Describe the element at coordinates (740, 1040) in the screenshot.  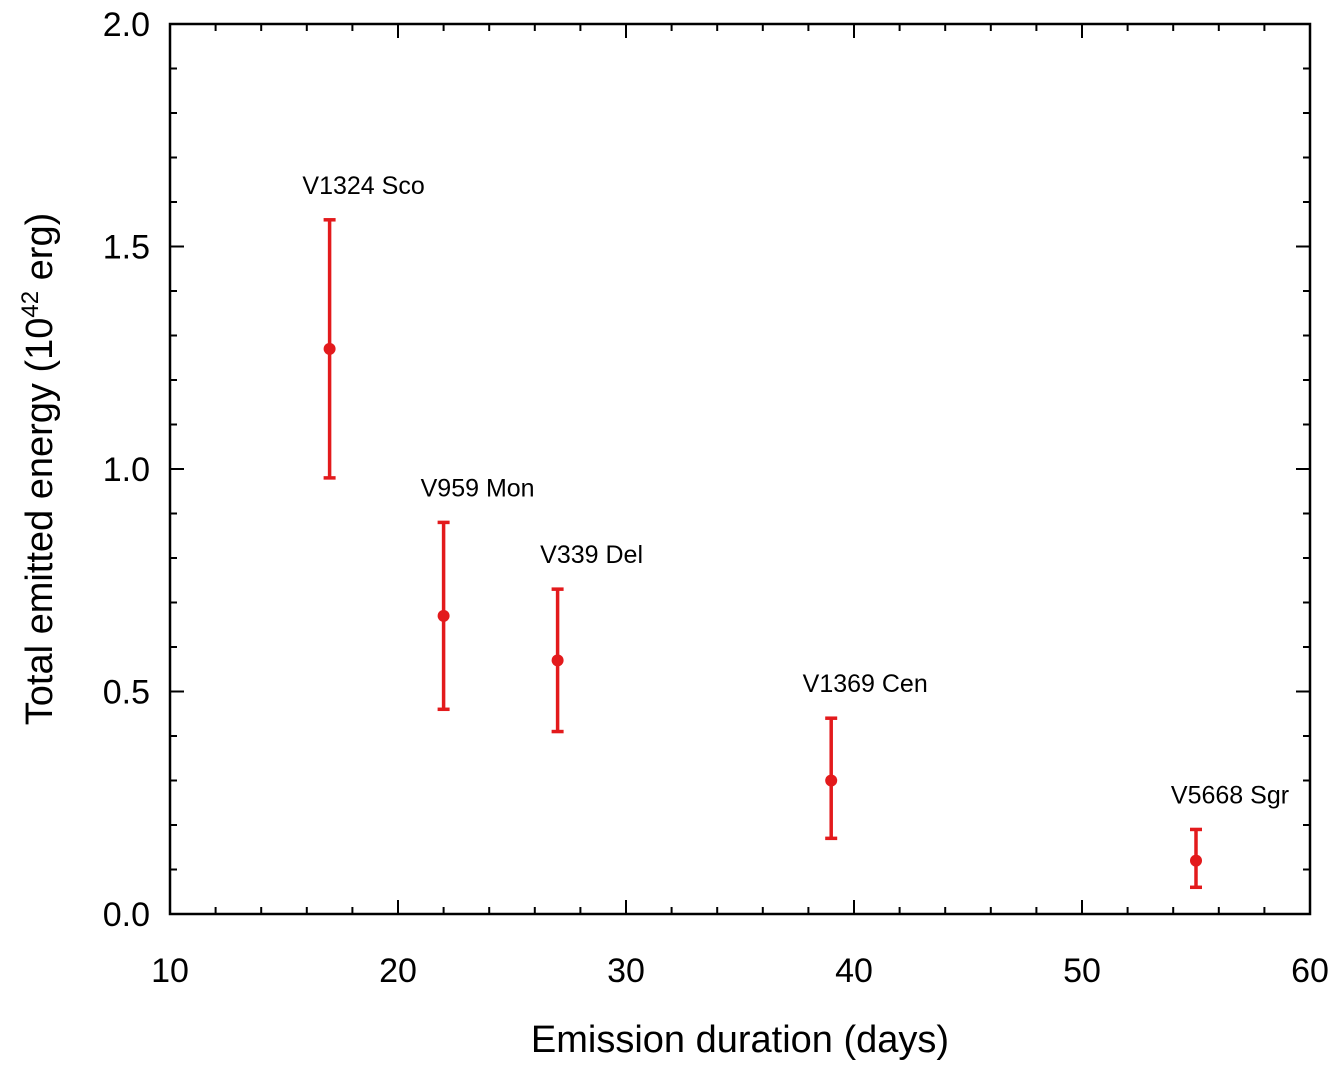
I see `x-axis-title: Emission duration (days)` at that location.